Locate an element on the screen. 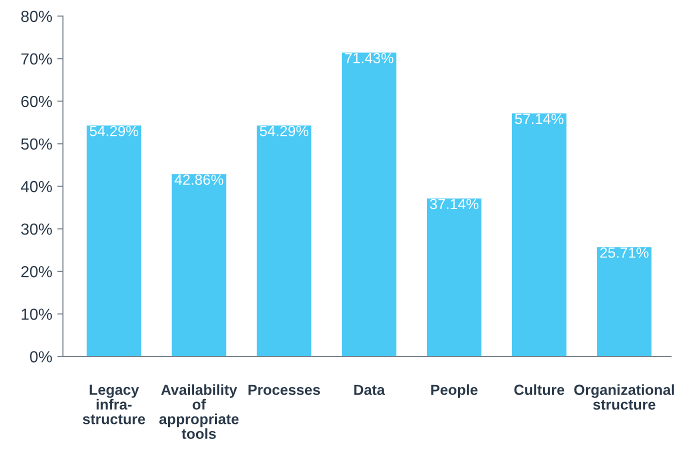 The image size is (699, 460). x-tick-label: Availability of appropriate tools is located at coordinates (199, 411).